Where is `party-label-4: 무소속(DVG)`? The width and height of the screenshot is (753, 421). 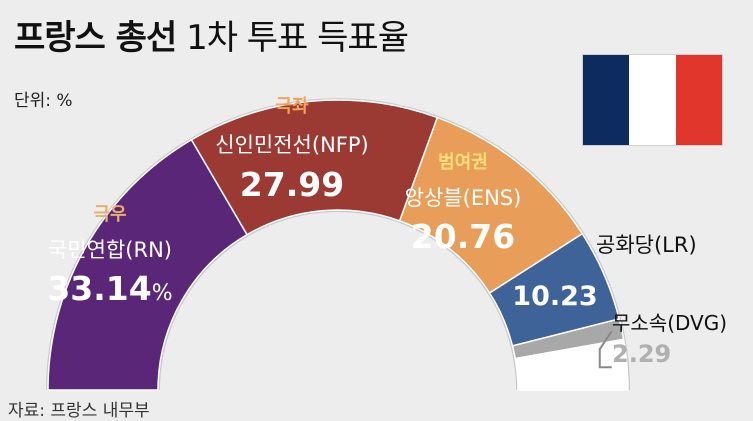 party-label-4: 무소속(DVG) is located at coordinates (669, 323).